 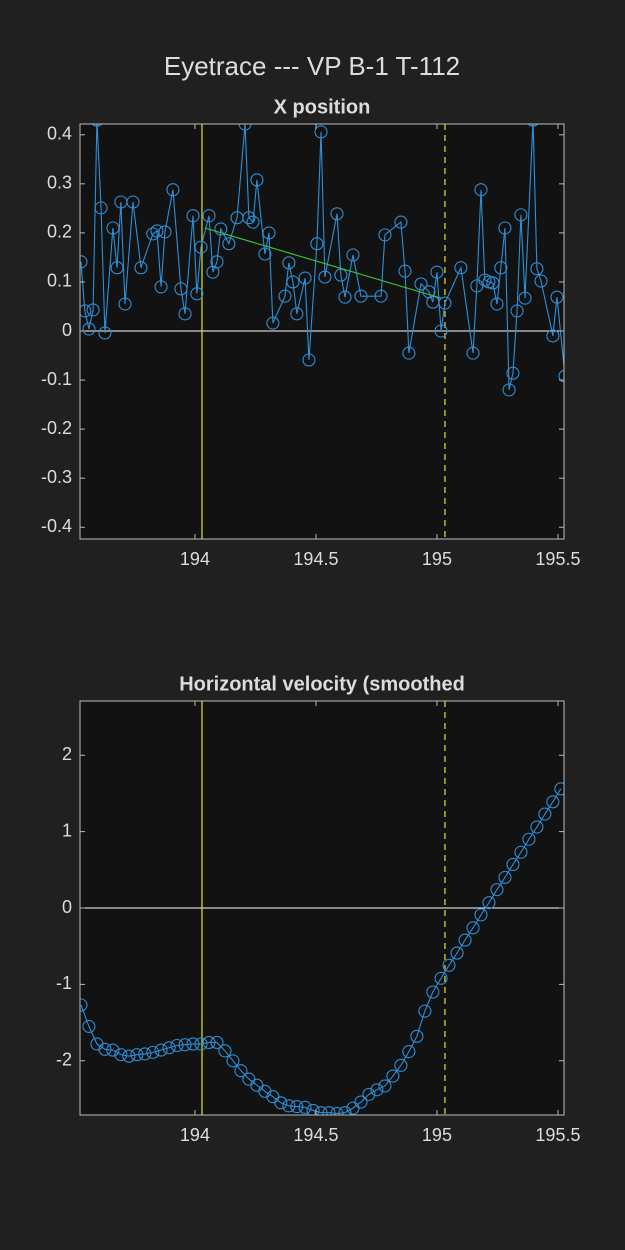 I want to click on y-tick-label: -0.1, so click(x=56, y=379).